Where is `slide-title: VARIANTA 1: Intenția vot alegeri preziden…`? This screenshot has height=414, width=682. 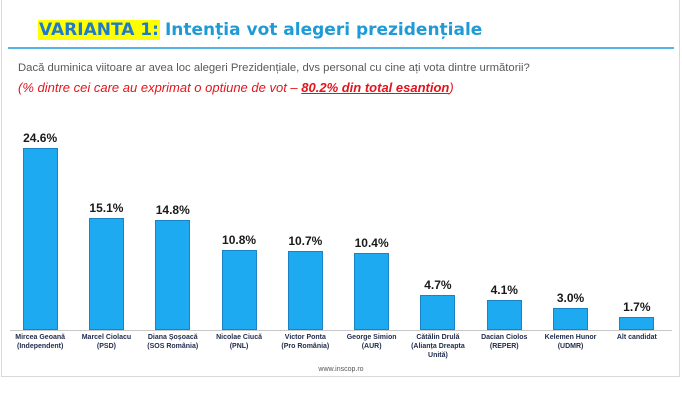
slide-title: VARIANTA 1: Intenția vot alegeri preziden… is located at coordinates (260, 30).